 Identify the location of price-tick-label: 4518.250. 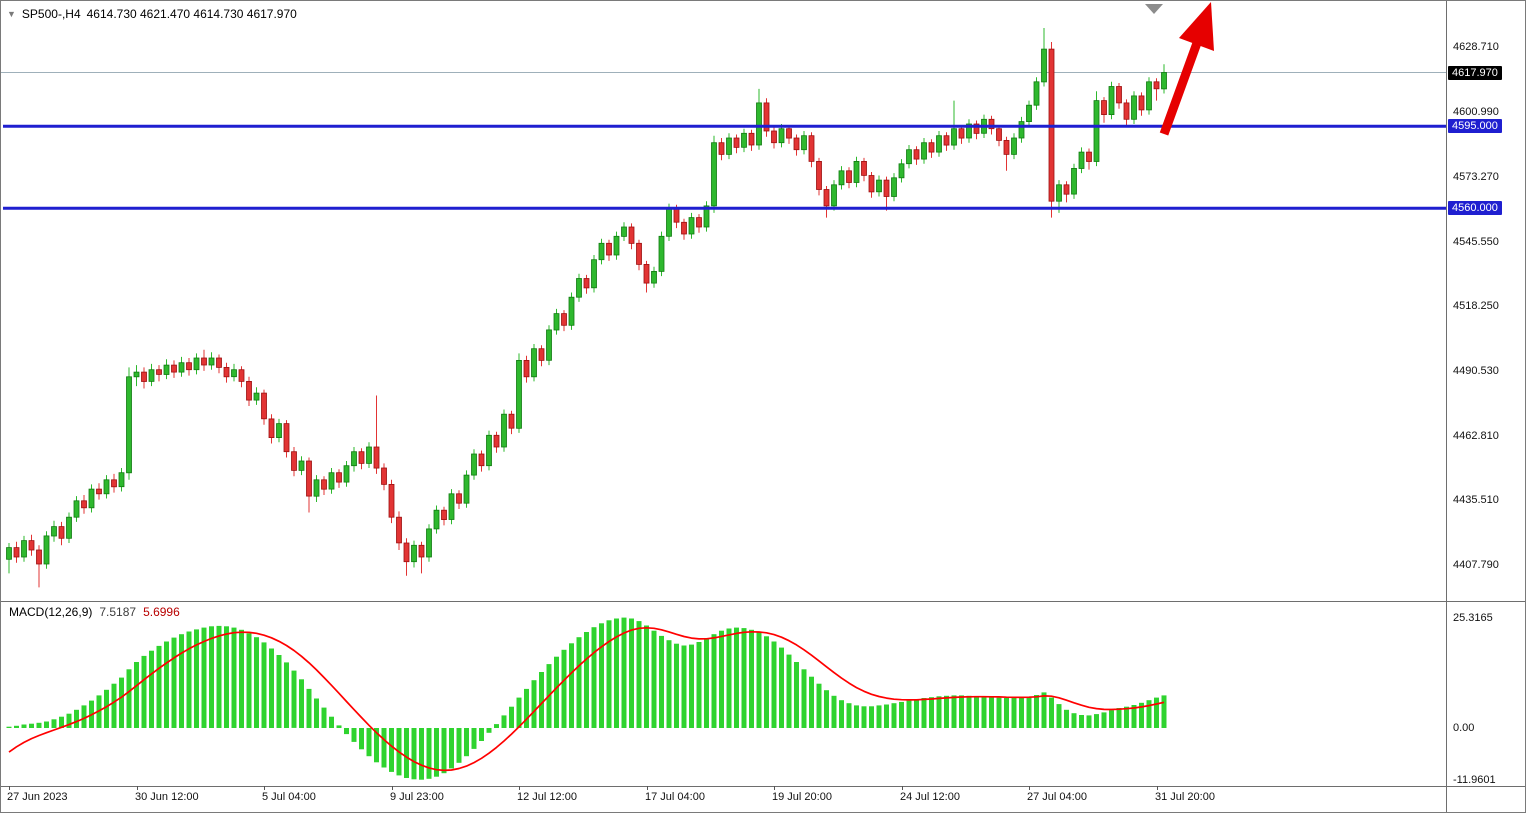
(1476, 306).